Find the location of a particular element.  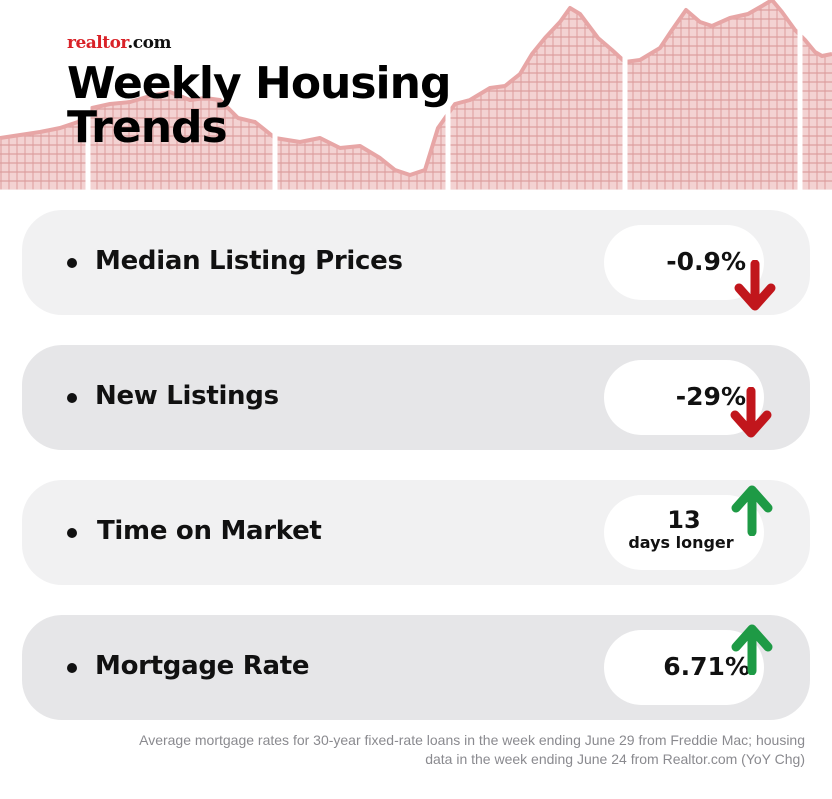

logo-brand: realtor is located at coordinates (97, 43).